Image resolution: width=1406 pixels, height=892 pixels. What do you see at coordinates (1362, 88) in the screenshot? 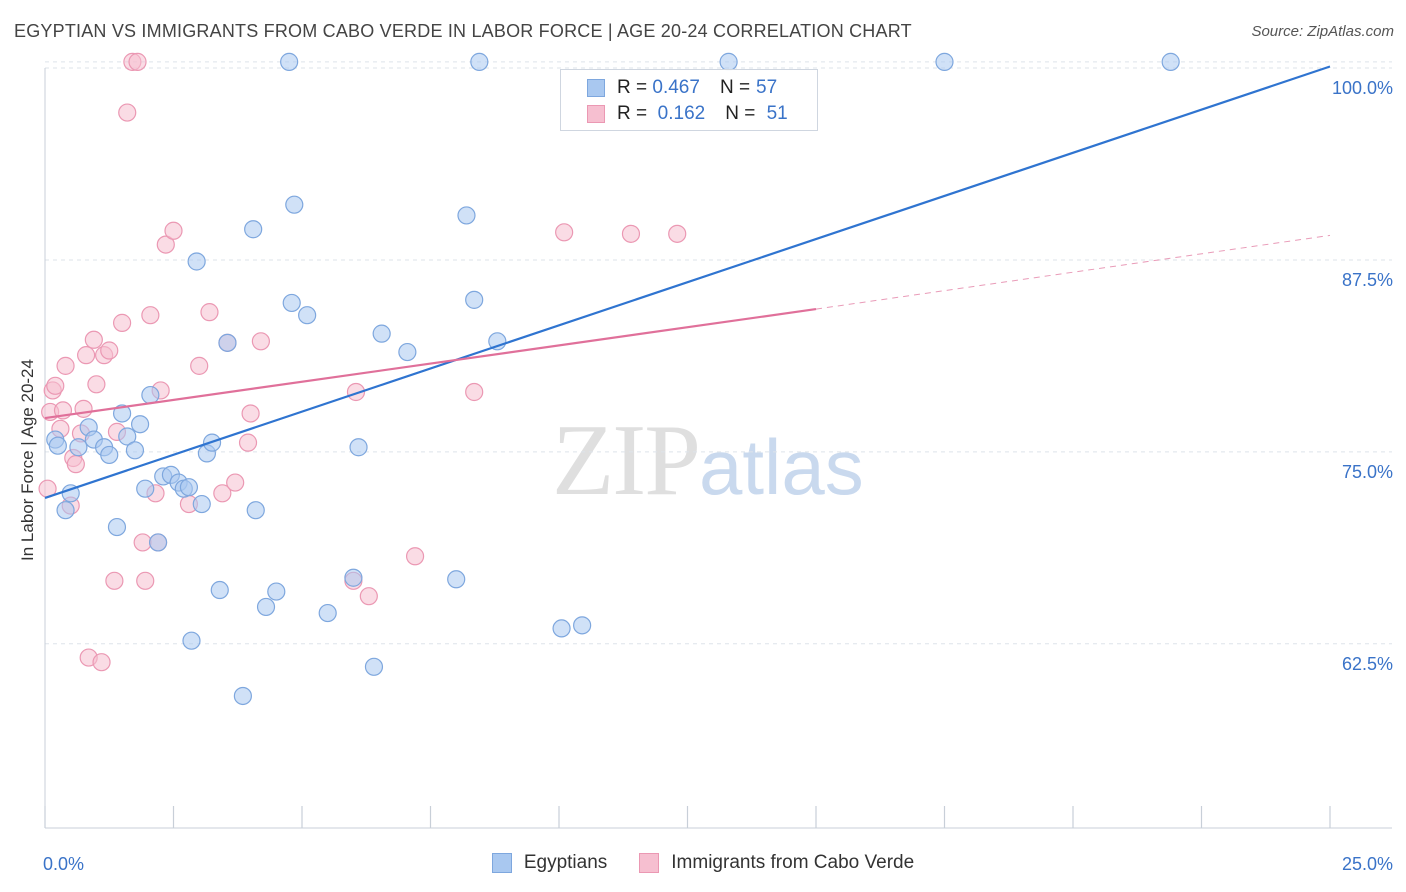
I see `y-tick-label: 100.0%` at bounding box center [1362, 88].